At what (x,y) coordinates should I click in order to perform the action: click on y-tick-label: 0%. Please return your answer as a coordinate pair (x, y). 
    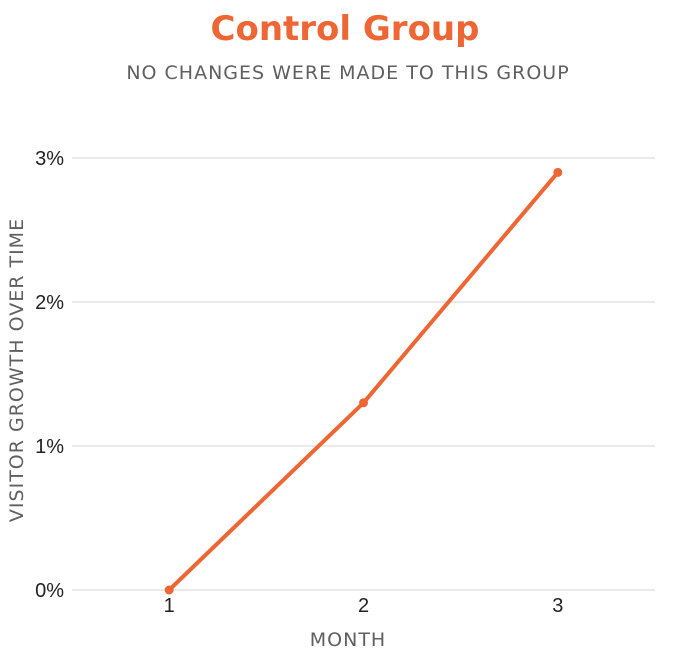
    Looking at the image, I should click on (49, 591).